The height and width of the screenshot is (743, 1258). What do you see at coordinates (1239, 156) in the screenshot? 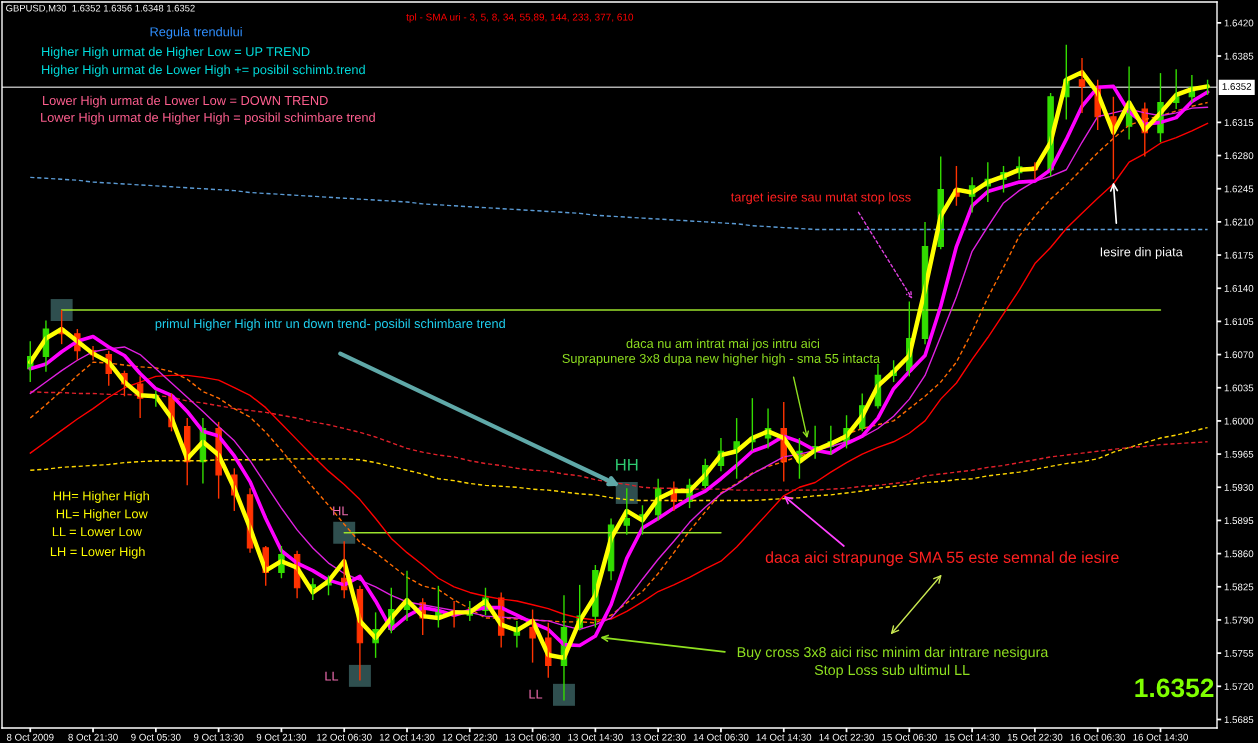
I see `y-tick-label: 1.6280` at bounding box center [1239, 156].